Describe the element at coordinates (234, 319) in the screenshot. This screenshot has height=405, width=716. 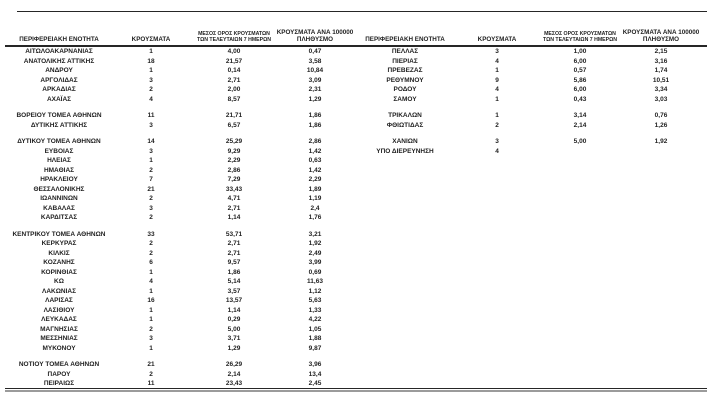
I see `avg7-cell: 0,29` at that location.